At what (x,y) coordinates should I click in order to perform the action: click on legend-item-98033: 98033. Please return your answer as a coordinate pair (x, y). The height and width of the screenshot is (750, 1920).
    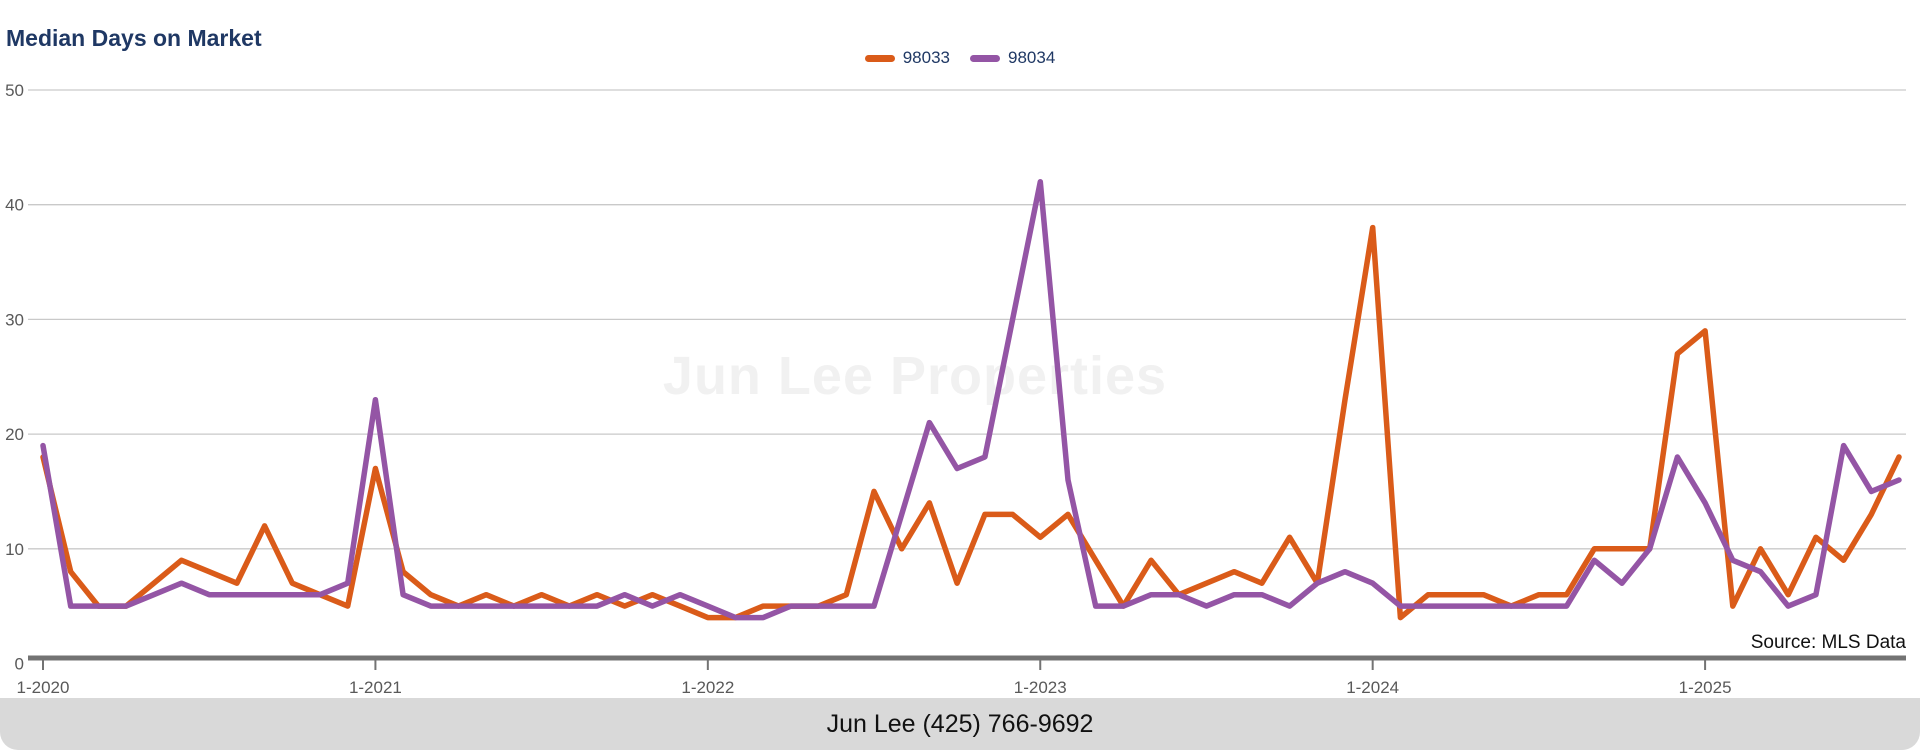
    Looking at the image, I should click on (907, 58).